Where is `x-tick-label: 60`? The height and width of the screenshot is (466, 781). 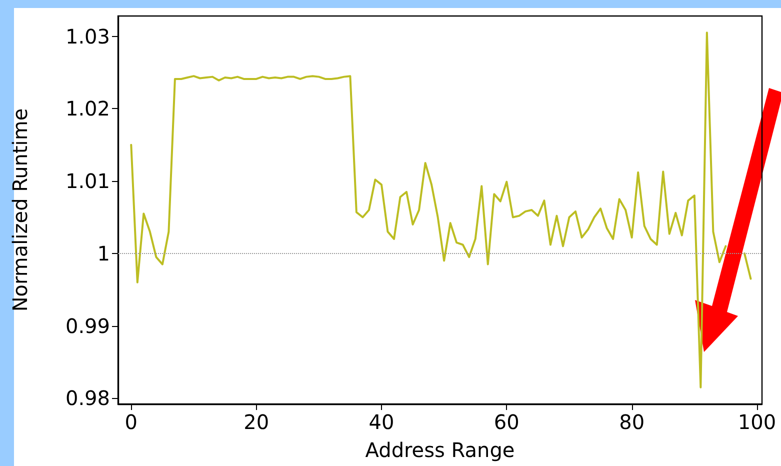
x-tick-label: 60 is located at coordinates (507, 422).